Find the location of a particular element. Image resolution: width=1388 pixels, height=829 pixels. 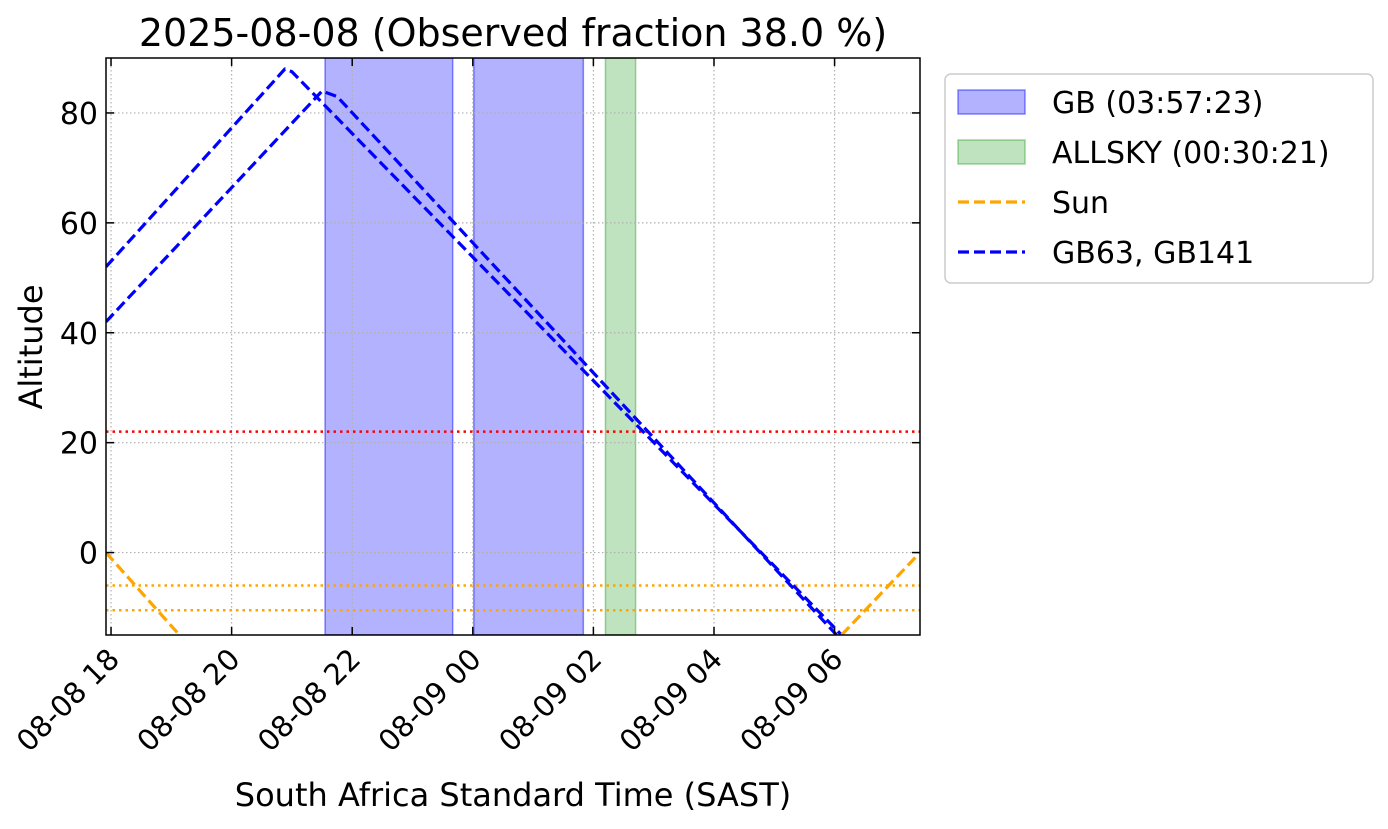

y-tick-label-0: 0 is located at coordinates (88, 554).